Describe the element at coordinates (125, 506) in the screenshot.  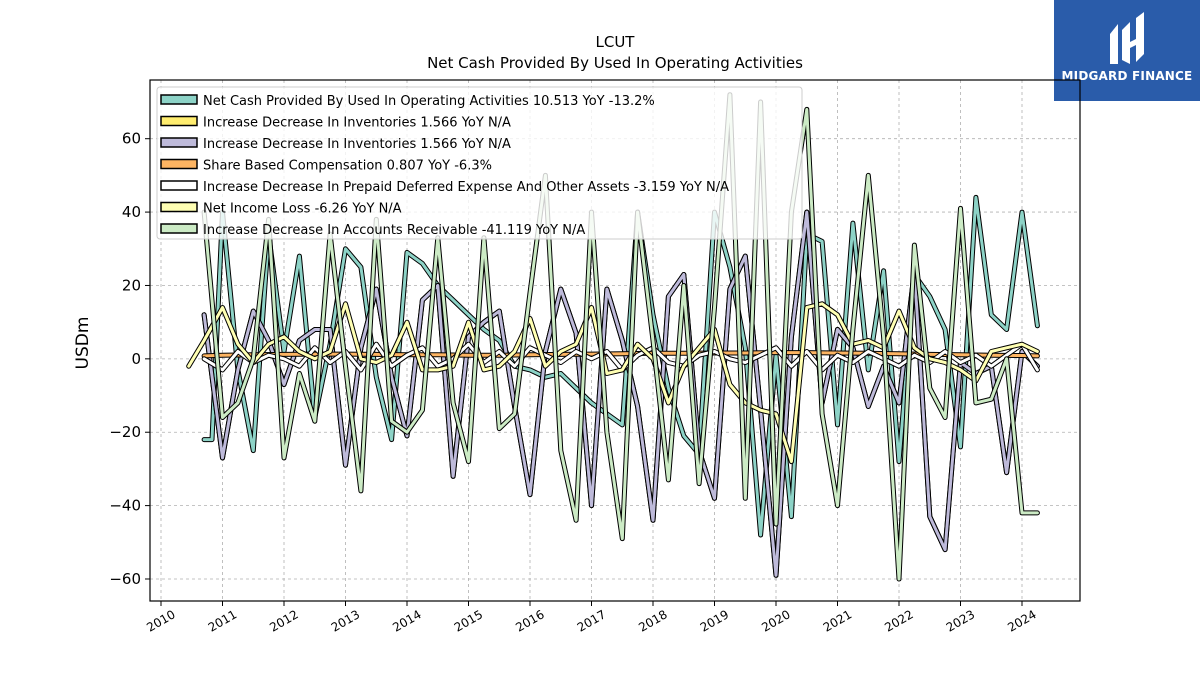
I see `y-tick-label: −40` at that location.